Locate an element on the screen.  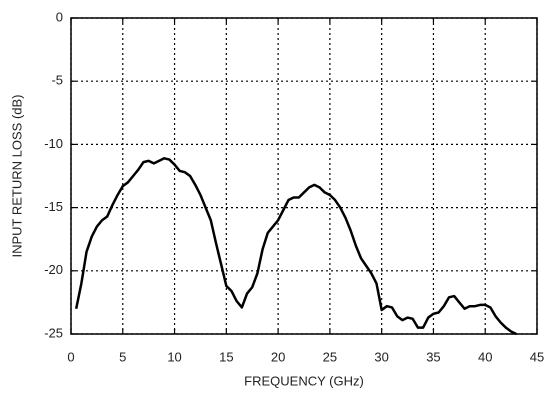
y-tick-label: -10 is located at coordinates (53, 143).